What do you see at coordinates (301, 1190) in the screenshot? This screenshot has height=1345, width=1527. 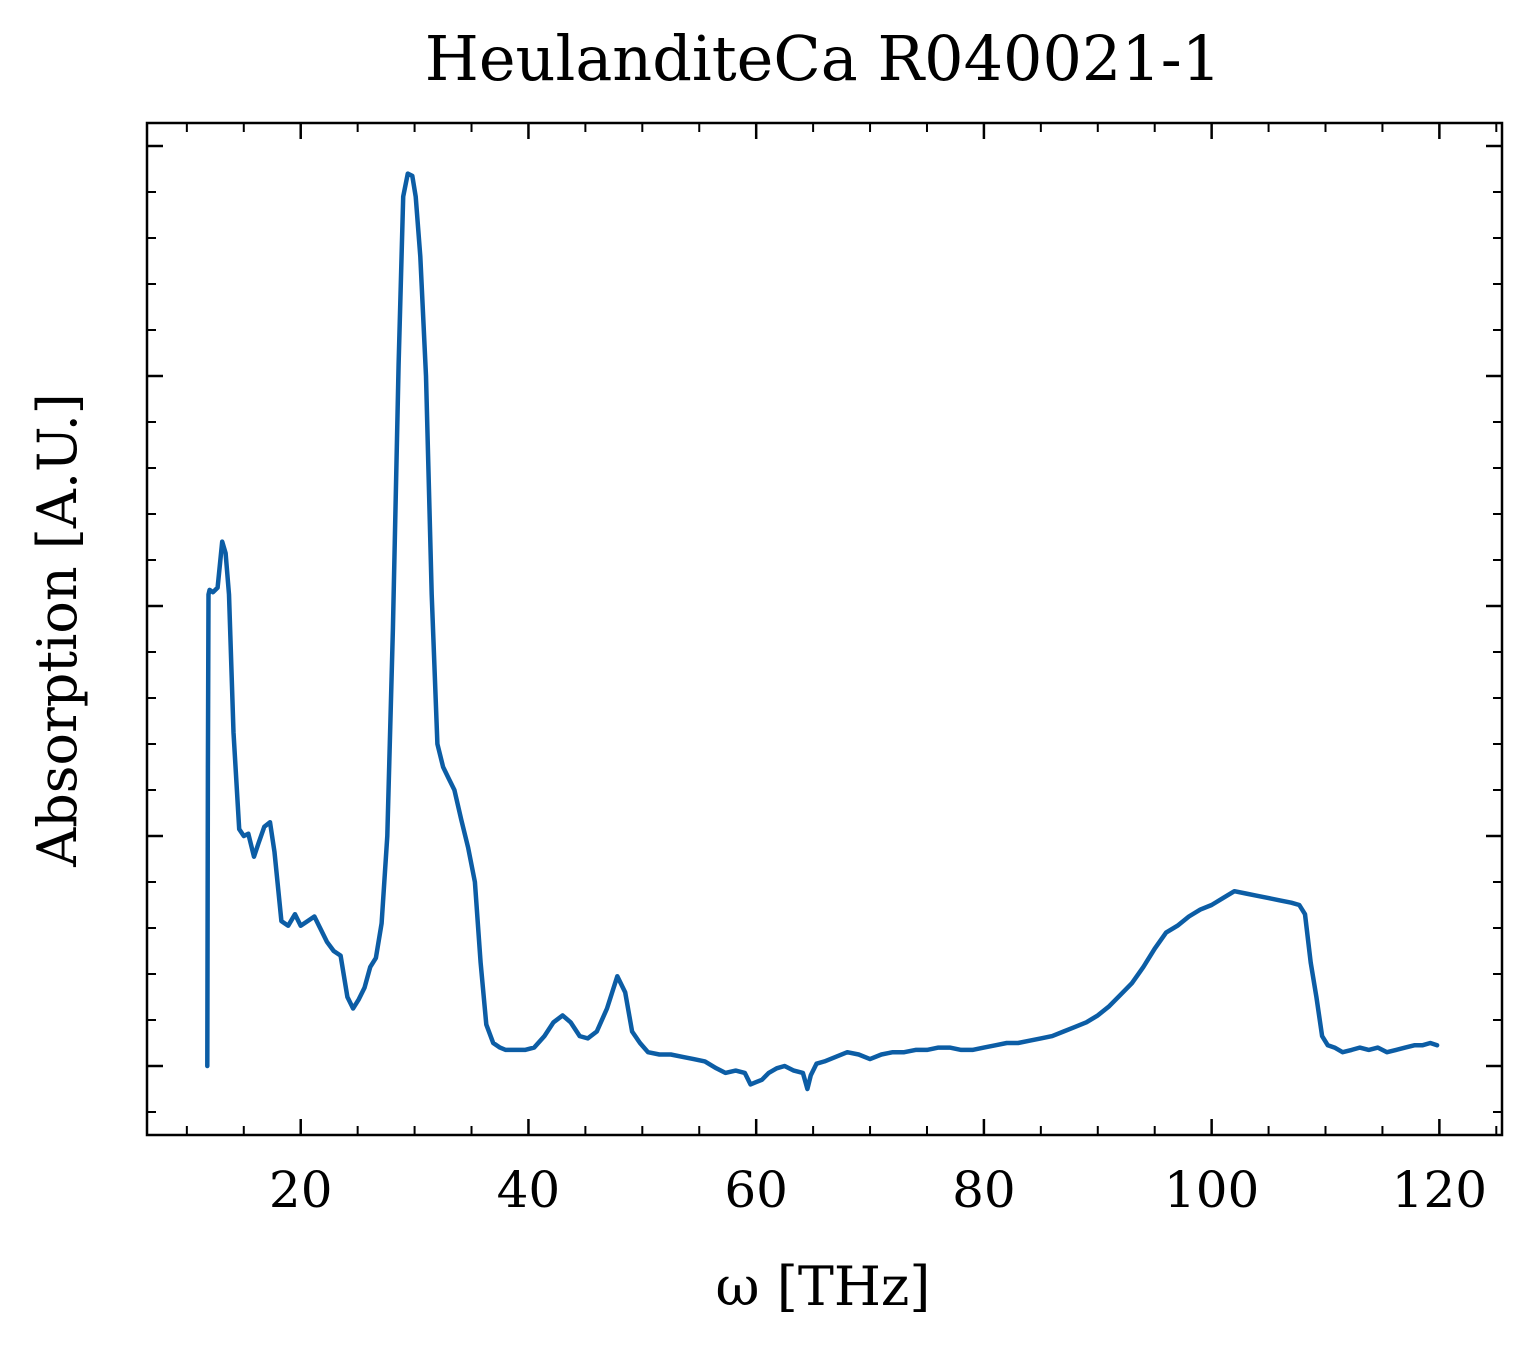 I see `x-tick-label: 20` at bounding box center [301, 1190].